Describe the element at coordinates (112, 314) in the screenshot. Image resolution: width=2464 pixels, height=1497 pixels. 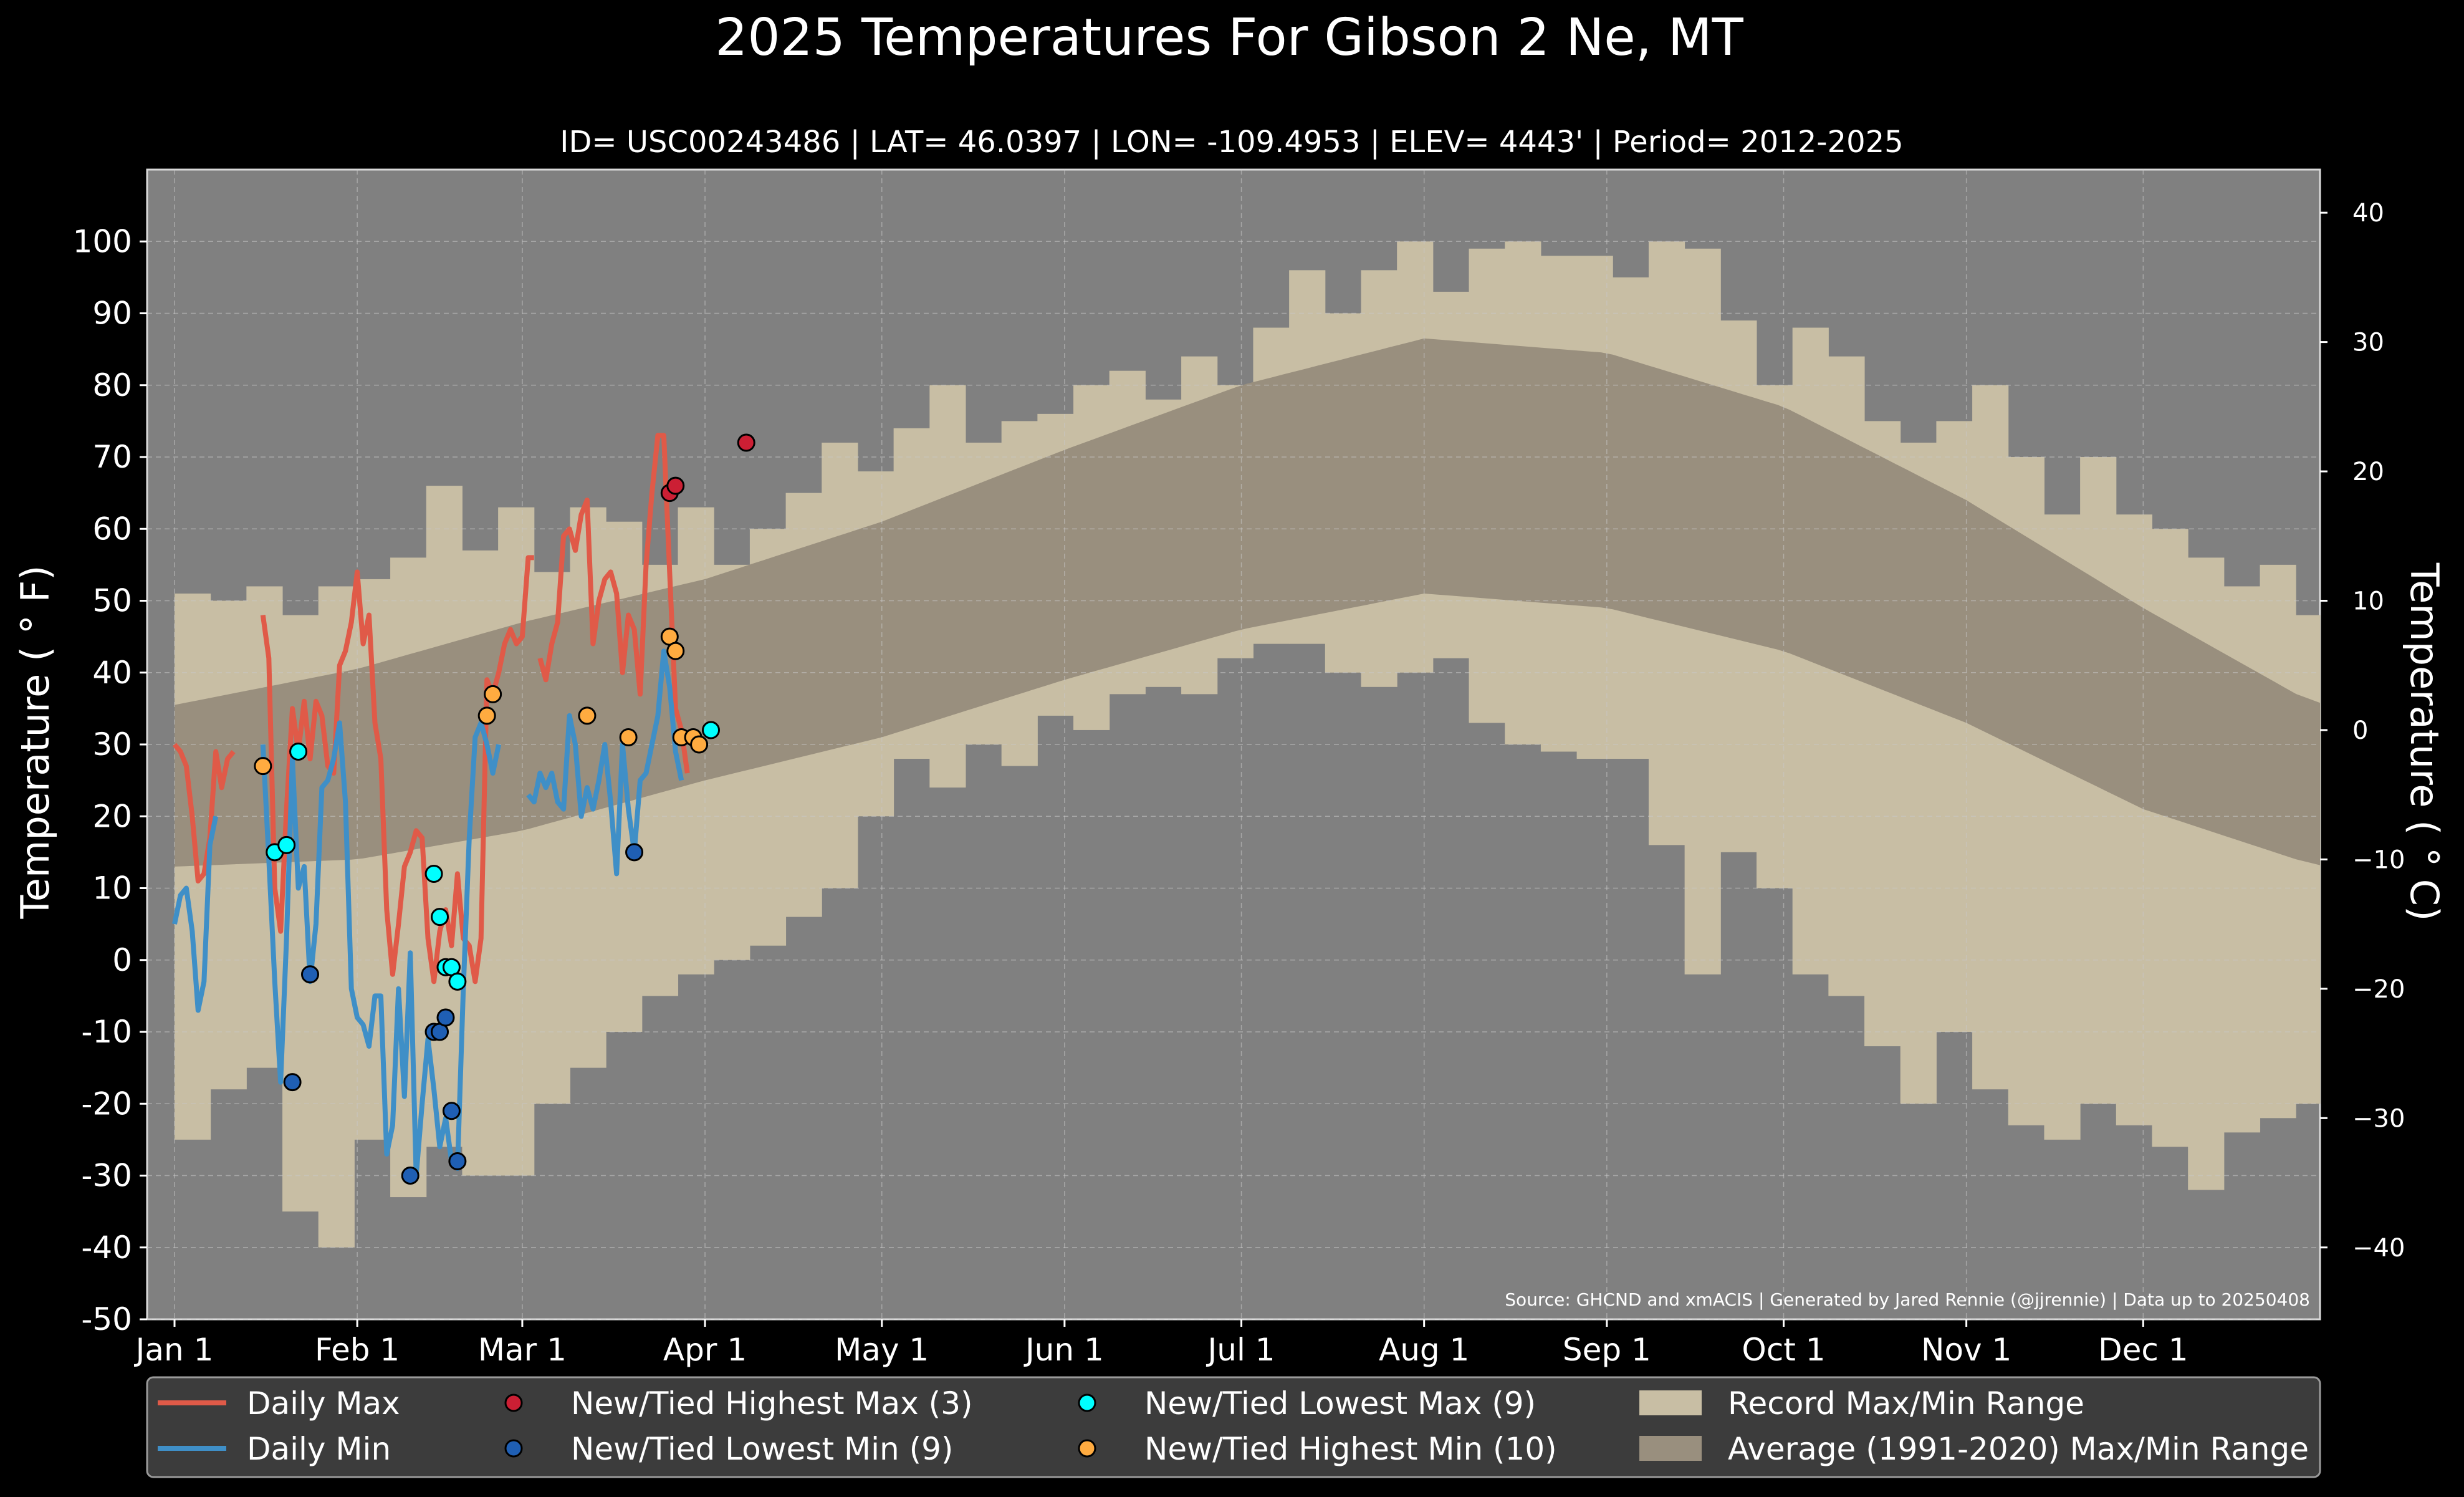
I see `y-tick-label: 90` at that location.